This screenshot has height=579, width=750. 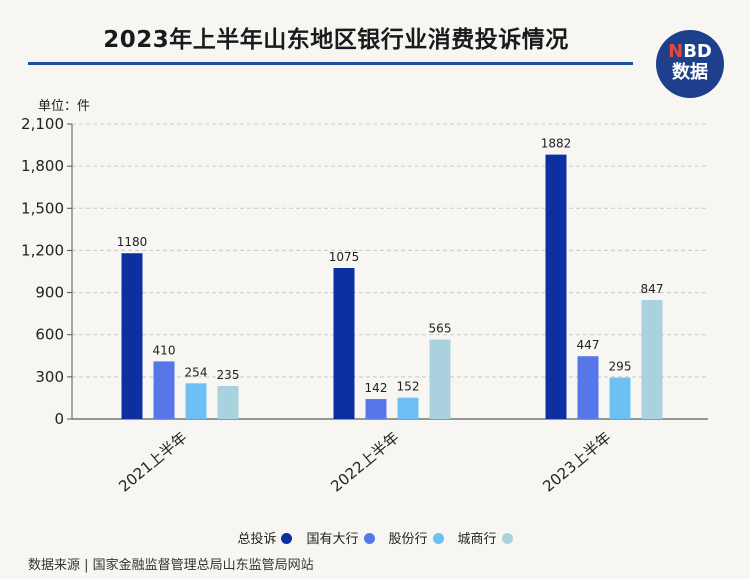 I want to click on y-tick-label: 0, so click(x=59, y=419).